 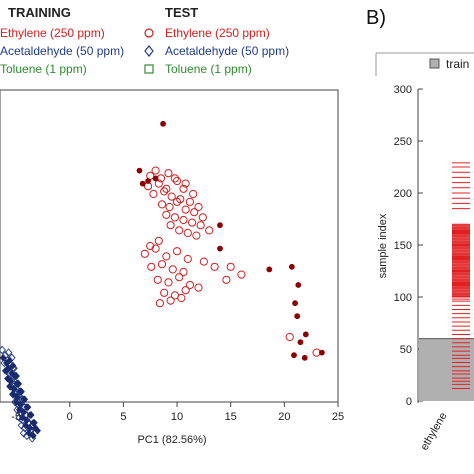 What do you see at coordinates (181, 12) in the screenshot?
I see `legend-test-header: TEST` at bounding box center [181, 12].